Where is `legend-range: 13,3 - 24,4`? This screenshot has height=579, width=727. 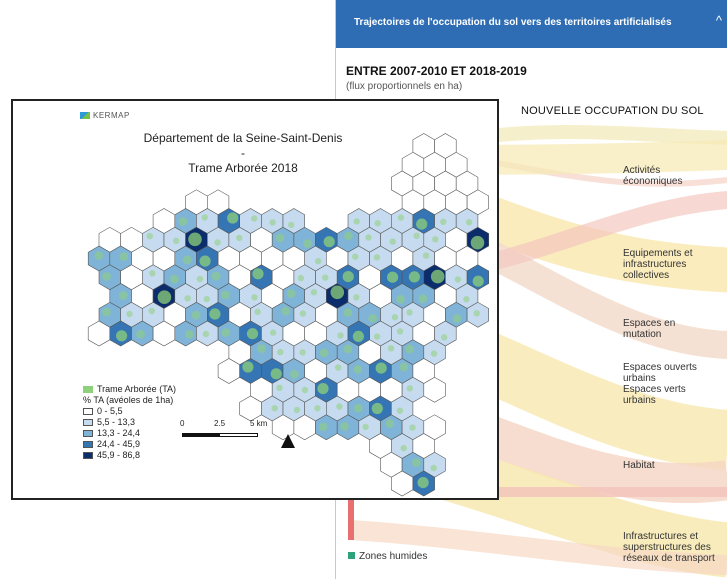
legend-range: 13,3 - 24,4 is located at coordinates (119, 433).